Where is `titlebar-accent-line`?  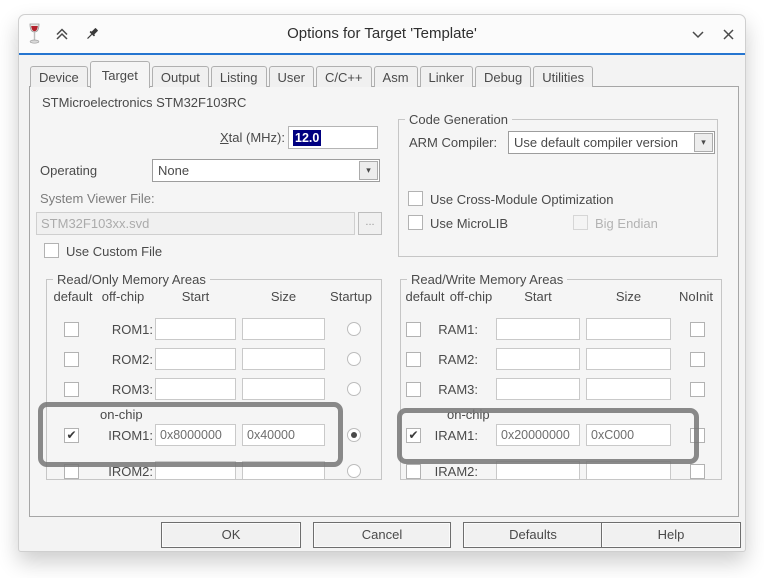
titlebar-accent-line is located at coordinates (382, 54).